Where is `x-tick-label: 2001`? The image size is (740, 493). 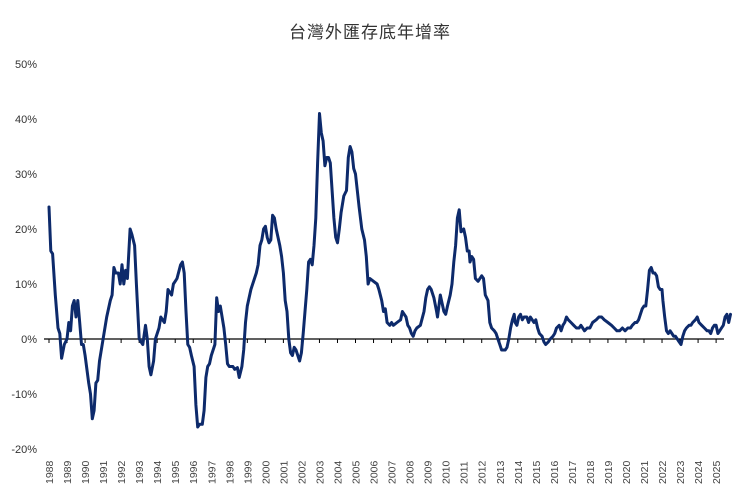 x-tick-label: 2001 is located at coordinates (284, 472).